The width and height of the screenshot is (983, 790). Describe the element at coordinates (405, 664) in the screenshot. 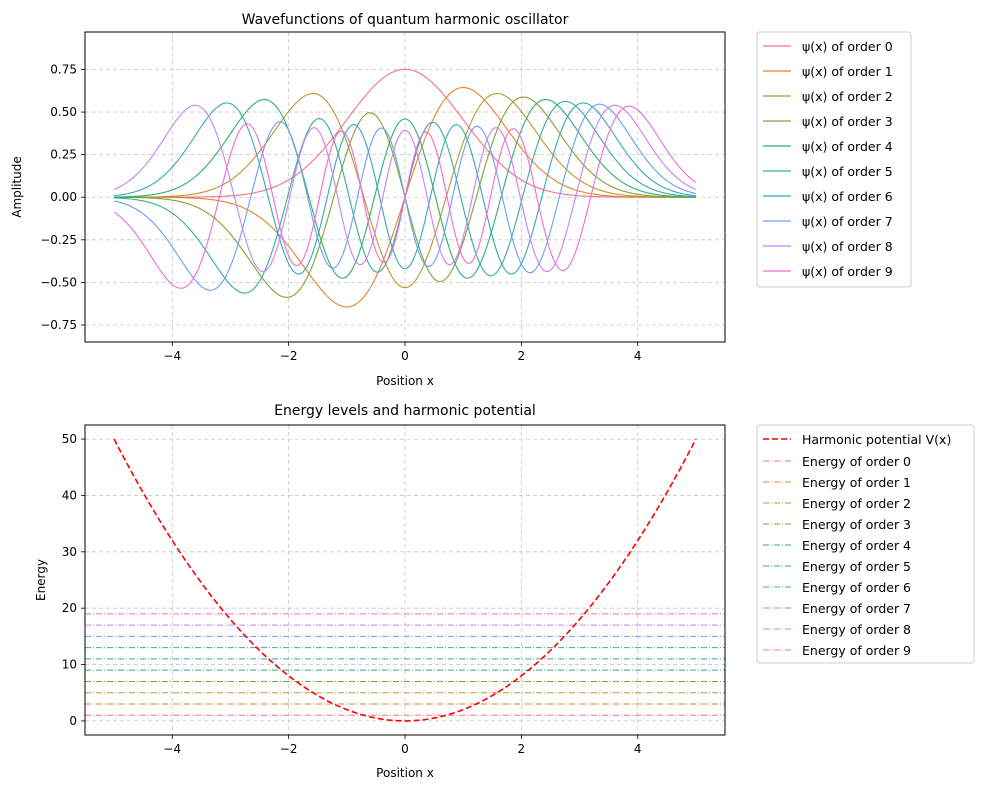

I see `energy-level-lines` at that location.